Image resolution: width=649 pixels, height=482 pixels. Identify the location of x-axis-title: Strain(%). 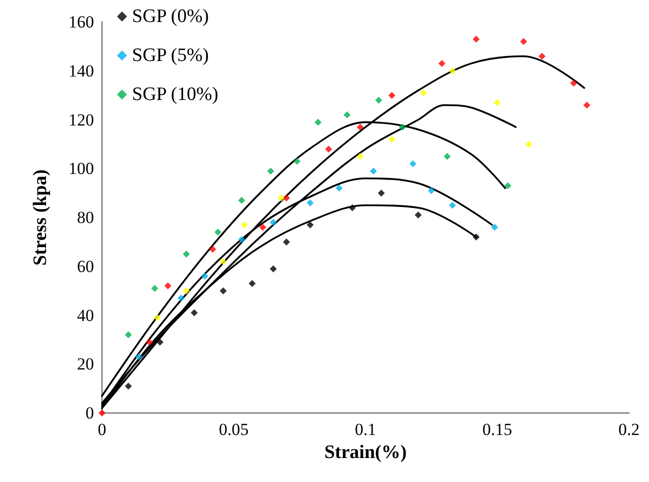
(365, 452).